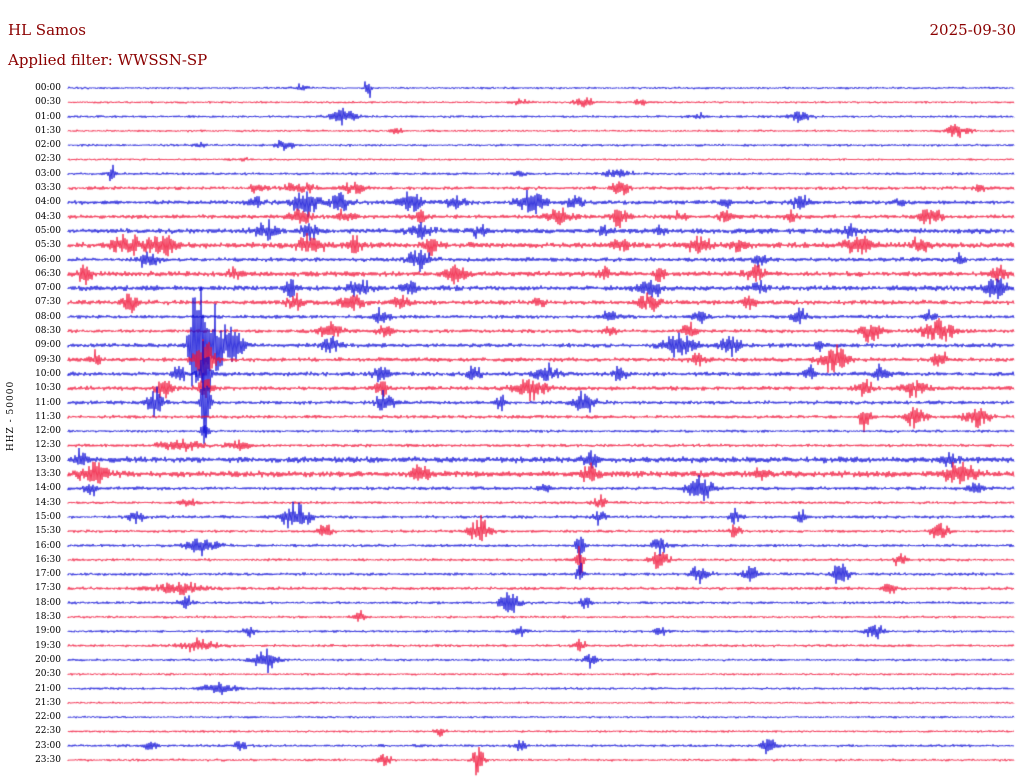  What do you see at coordinates (48, 760) in the screenshot?
I see `time-label: 23:30` at bounding box center [48, 760].